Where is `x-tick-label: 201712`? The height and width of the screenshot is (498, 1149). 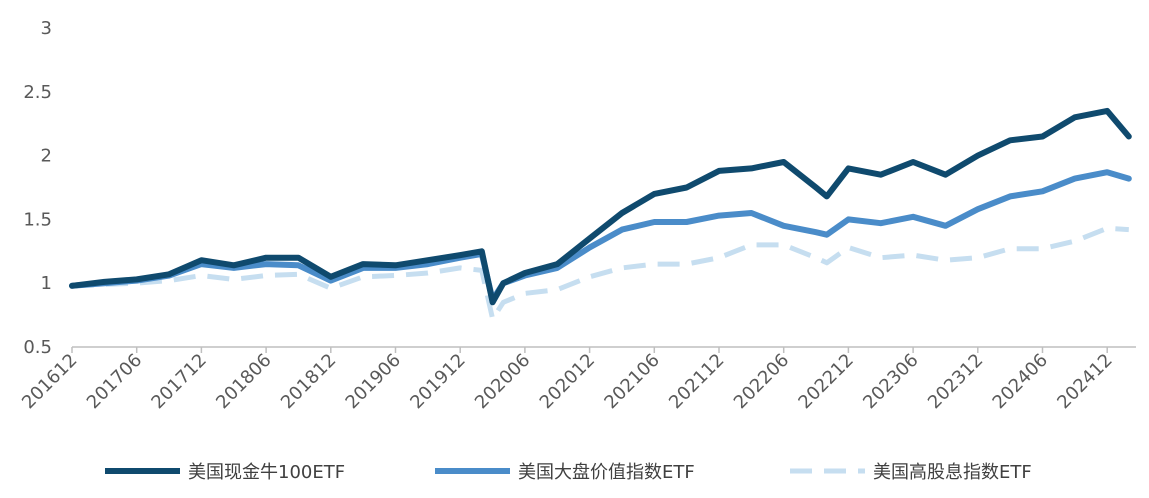 x-tick-label: 201712 is located at coordinates (178, 381).